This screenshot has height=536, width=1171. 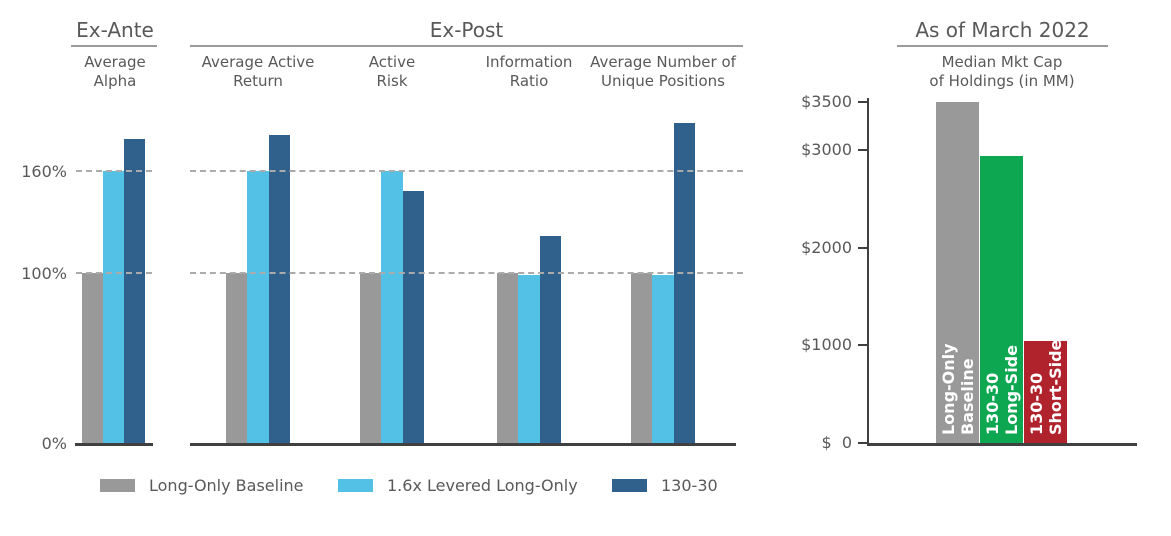 I want to click on ex-post-title-underline, so click(x=466, y=46).